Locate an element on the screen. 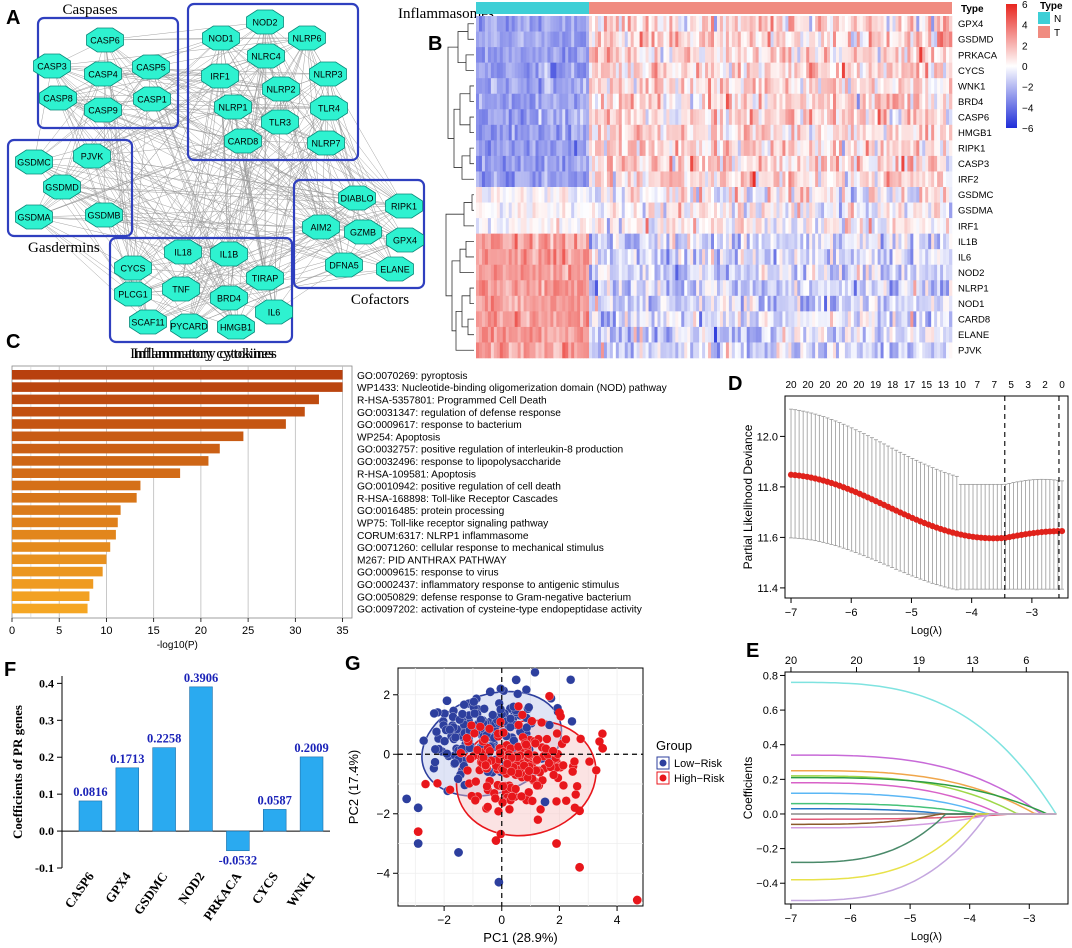  colorbar-tick-label: 0 is located at coordinates (1025, 67).